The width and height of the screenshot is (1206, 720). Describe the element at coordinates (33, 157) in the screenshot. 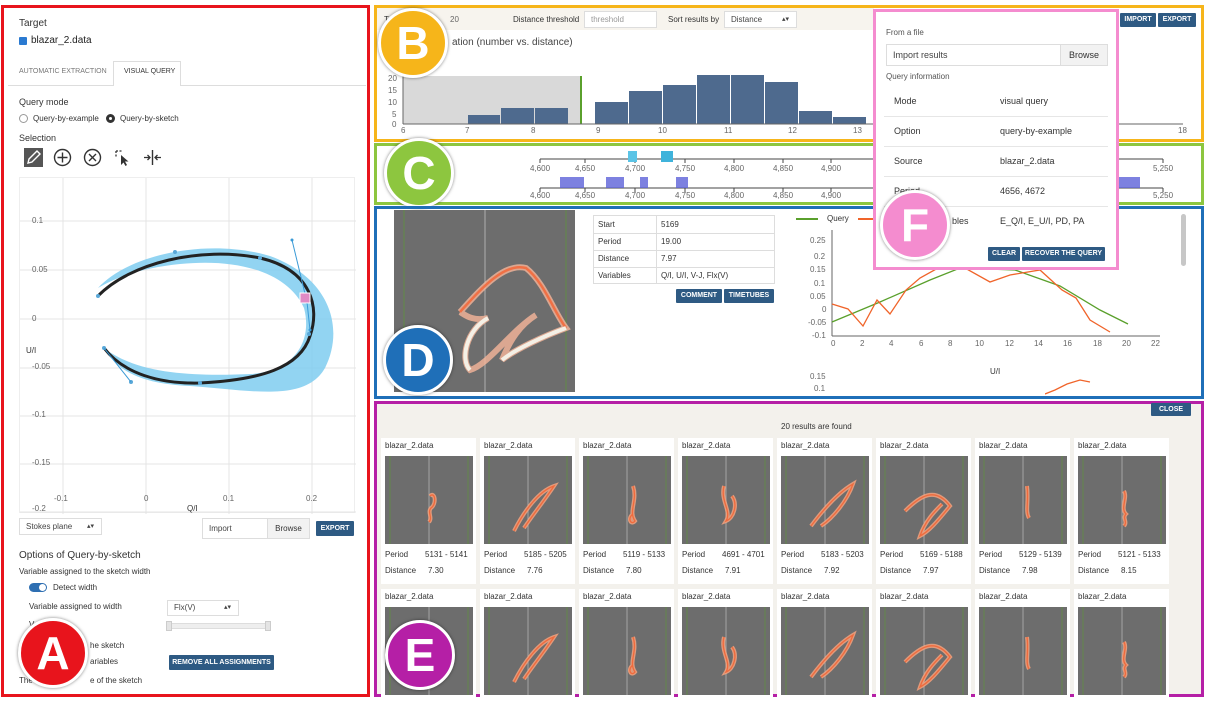

I see `pencil-icon` at that location.